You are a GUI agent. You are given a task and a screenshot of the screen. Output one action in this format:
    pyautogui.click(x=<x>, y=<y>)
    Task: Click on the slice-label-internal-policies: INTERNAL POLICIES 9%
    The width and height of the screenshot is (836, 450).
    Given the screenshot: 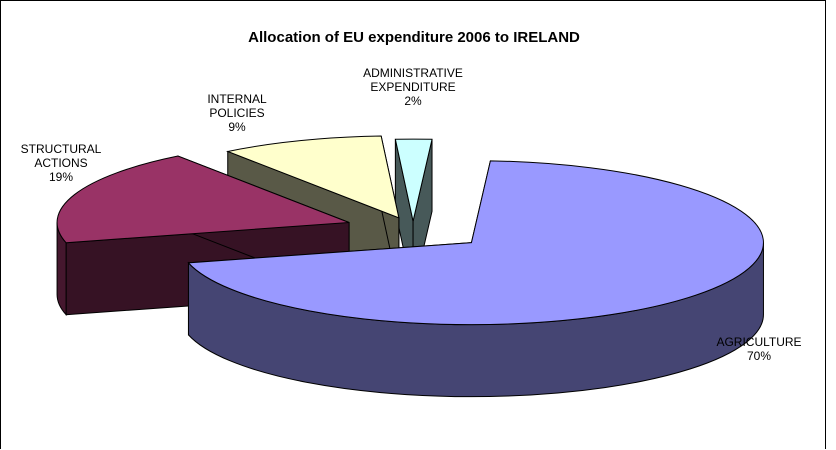 What is the action you would take?
    pyautogui.click(x=237, y=113)
    